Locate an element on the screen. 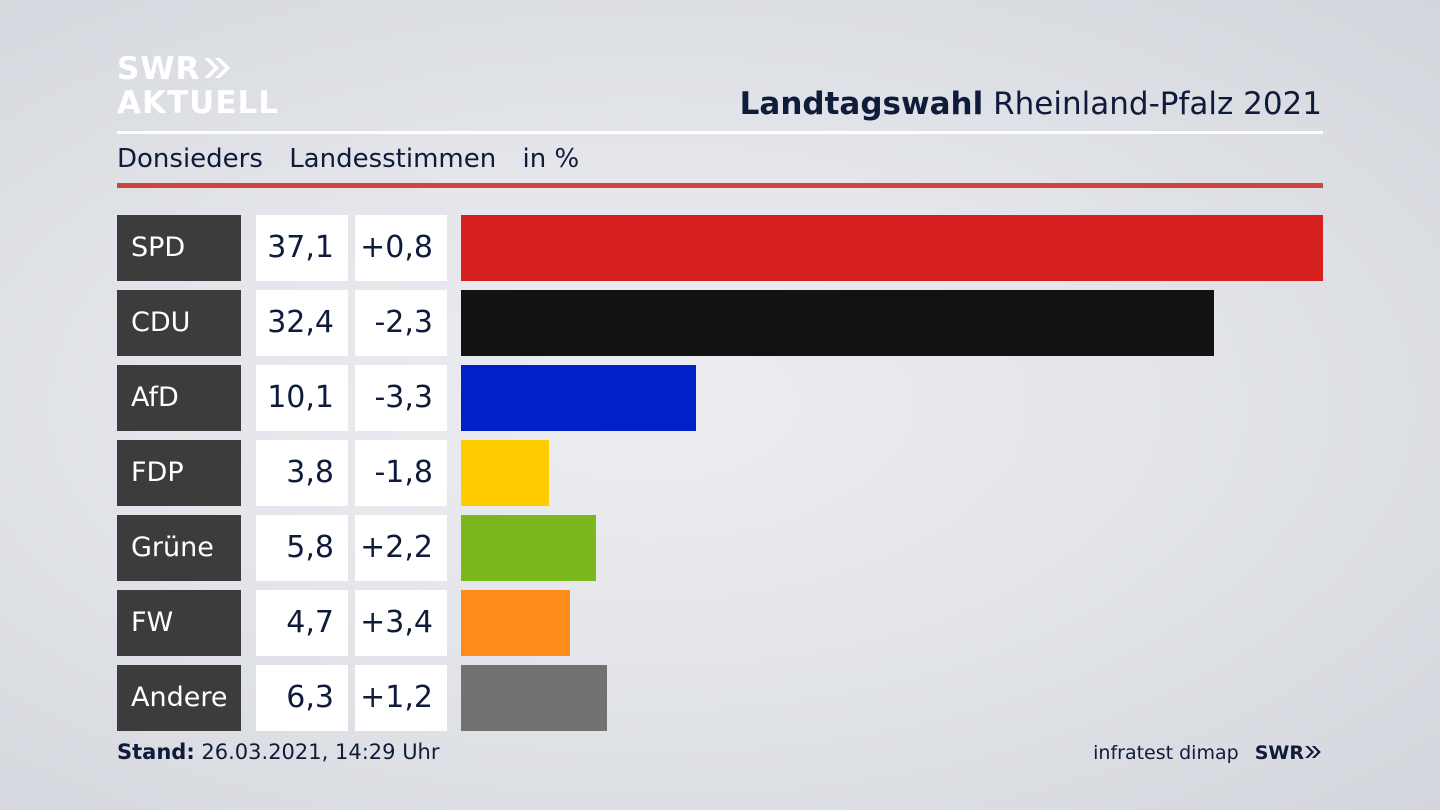 This screenshot has height=810, width=1440. source-name: infratest dimap is located at coordinates (1166, 753).